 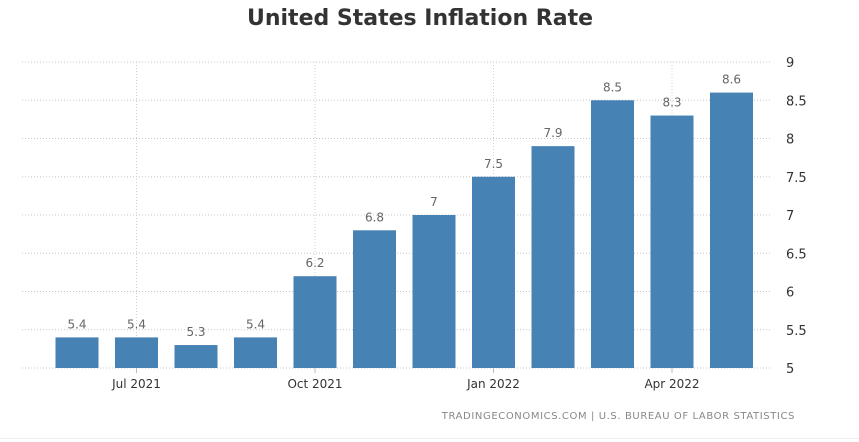 What do you see at coordinates (314, 384) in the screenshot?
I see `x-tick-label: Oct 2021` at bounding box center [314, 384].